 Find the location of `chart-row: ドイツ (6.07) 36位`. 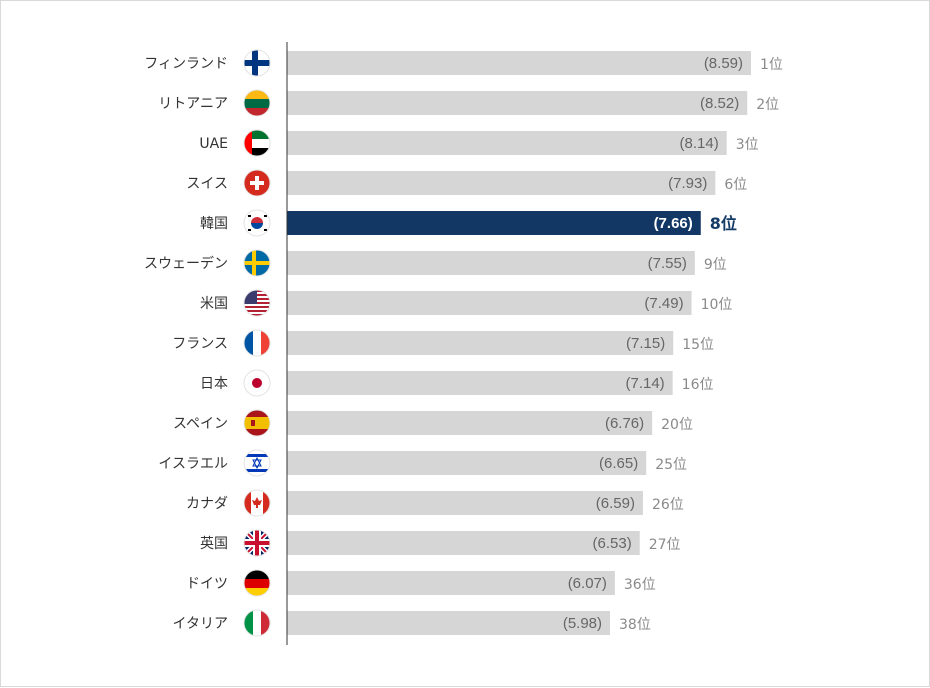

chart-row: ドイツ (6.07) 36位 is located at coordinates (421, 583).